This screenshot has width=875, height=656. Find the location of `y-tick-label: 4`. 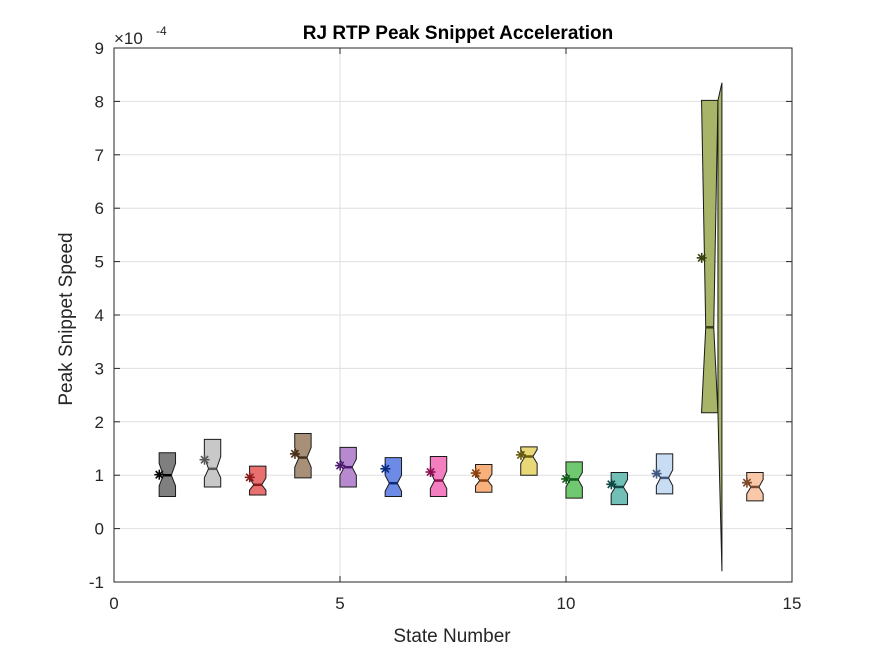

y-tick-label: 4 is located at coordinates (99, 315).